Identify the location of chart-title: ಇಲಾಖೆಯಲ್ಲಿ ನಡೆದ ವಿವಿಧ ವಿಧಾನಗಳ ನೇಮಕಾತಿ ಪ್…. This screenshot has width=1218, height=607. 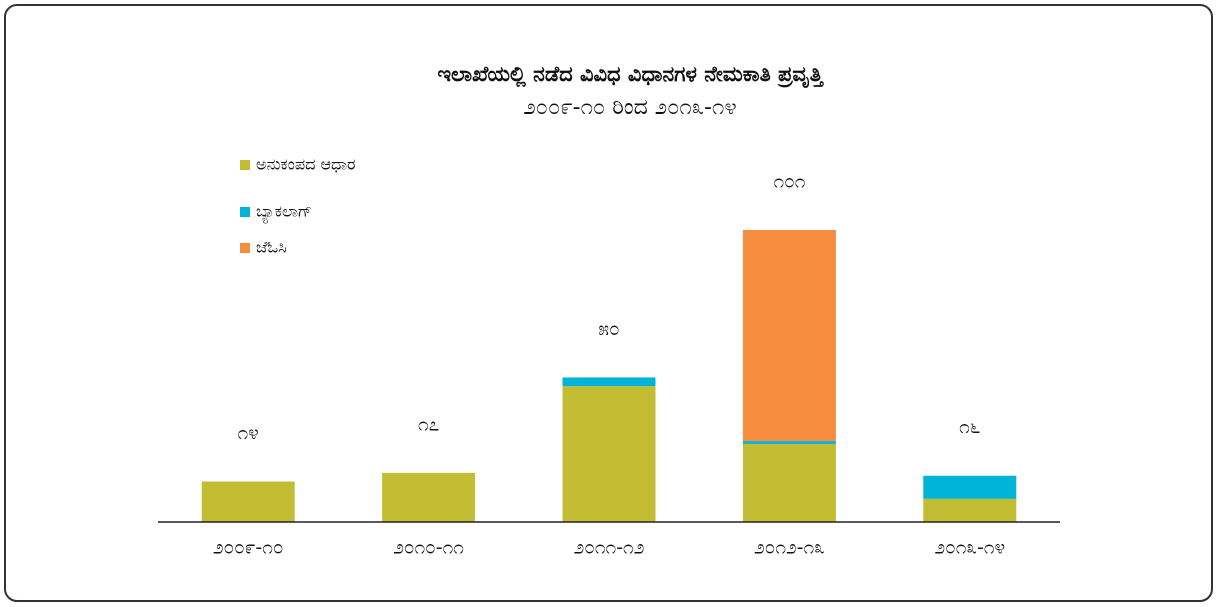
(630, 75).